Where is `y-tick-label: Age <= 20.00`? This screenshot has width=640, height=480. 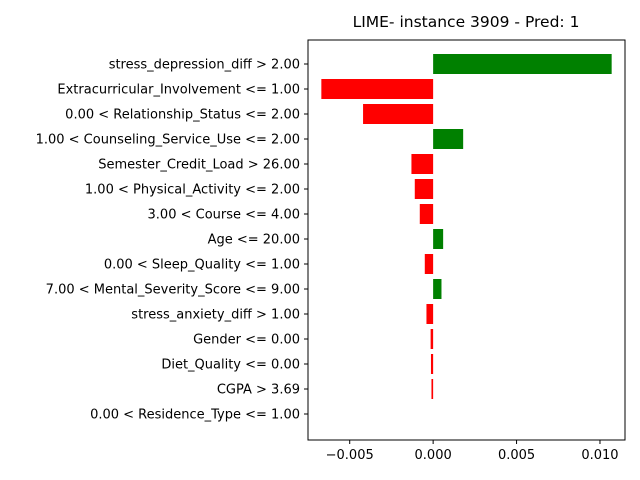 y-tick-label: Age <= 20.00 is located at coordinates (254, 240).